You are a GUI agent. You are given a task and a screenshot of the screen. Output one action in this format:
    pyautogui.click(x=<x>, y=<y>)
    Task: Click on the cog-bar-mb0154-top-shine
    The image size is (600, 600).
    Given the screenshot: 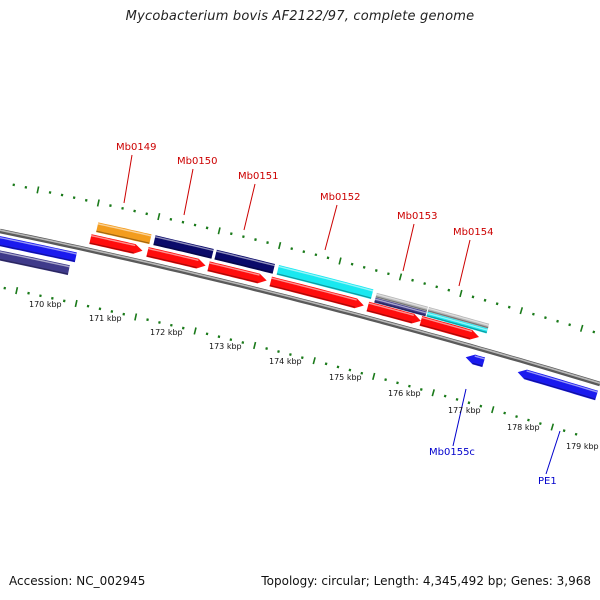 What is the action you would take?
    pyautogui.click(x=458, y=316)
    